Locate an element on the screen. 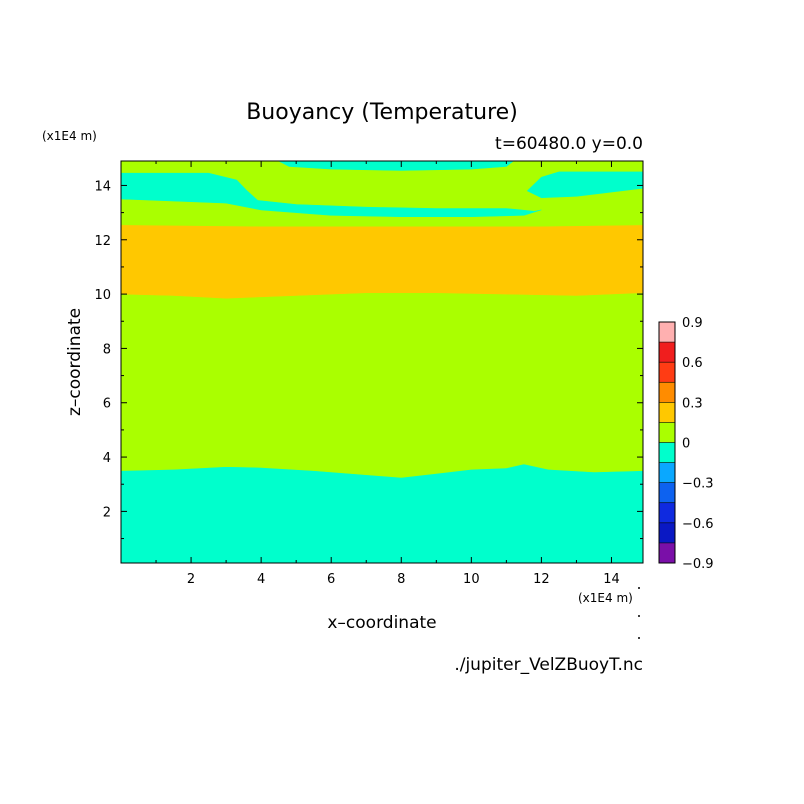 Image resolution: width=804 pixels, height=804 pixels. x-unit-label: (x1E4 m) is located at coordinates (605, 598).